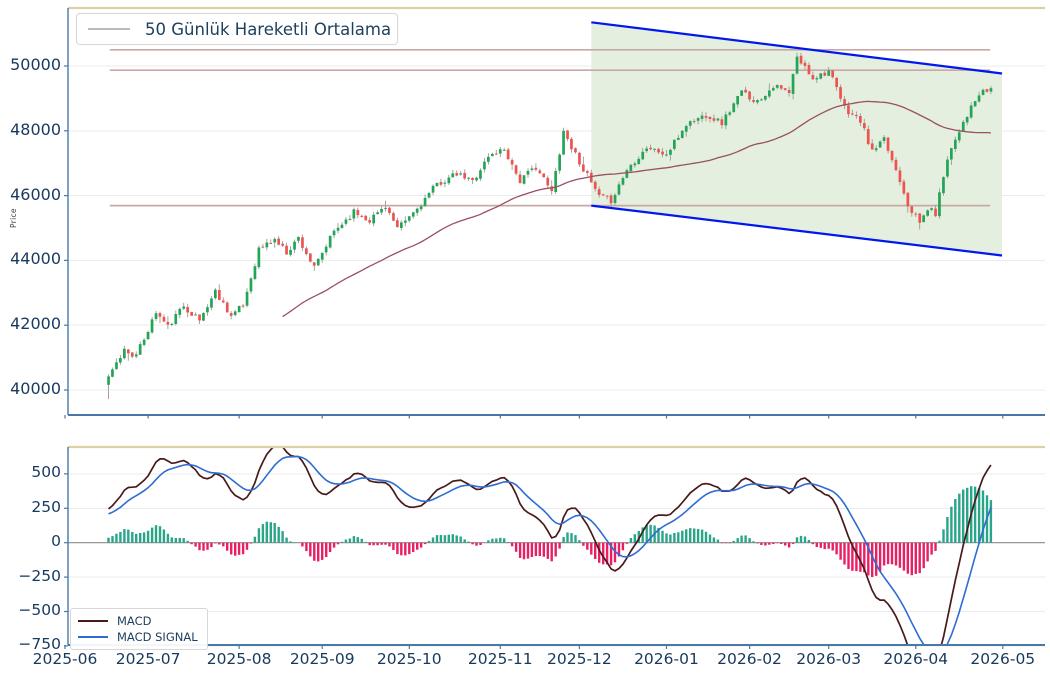 This screenshot has width=1050, height=677. I want to click on macd-legend: MACD MACD SIGNAL, so click(139, 629).